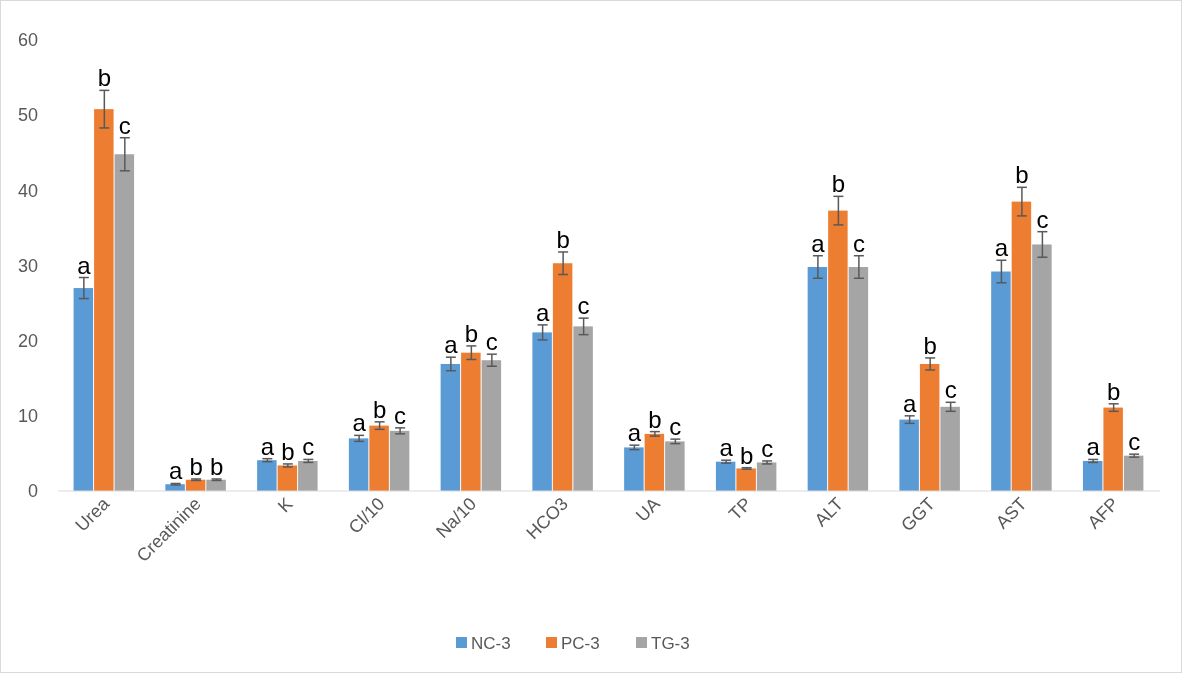 The height and width of the screenshot is (673, 1182). What do you see at coordinates (27, 115) in the screenshot?
I see `y-tick-label: 50` at bounding box center [27, 115].